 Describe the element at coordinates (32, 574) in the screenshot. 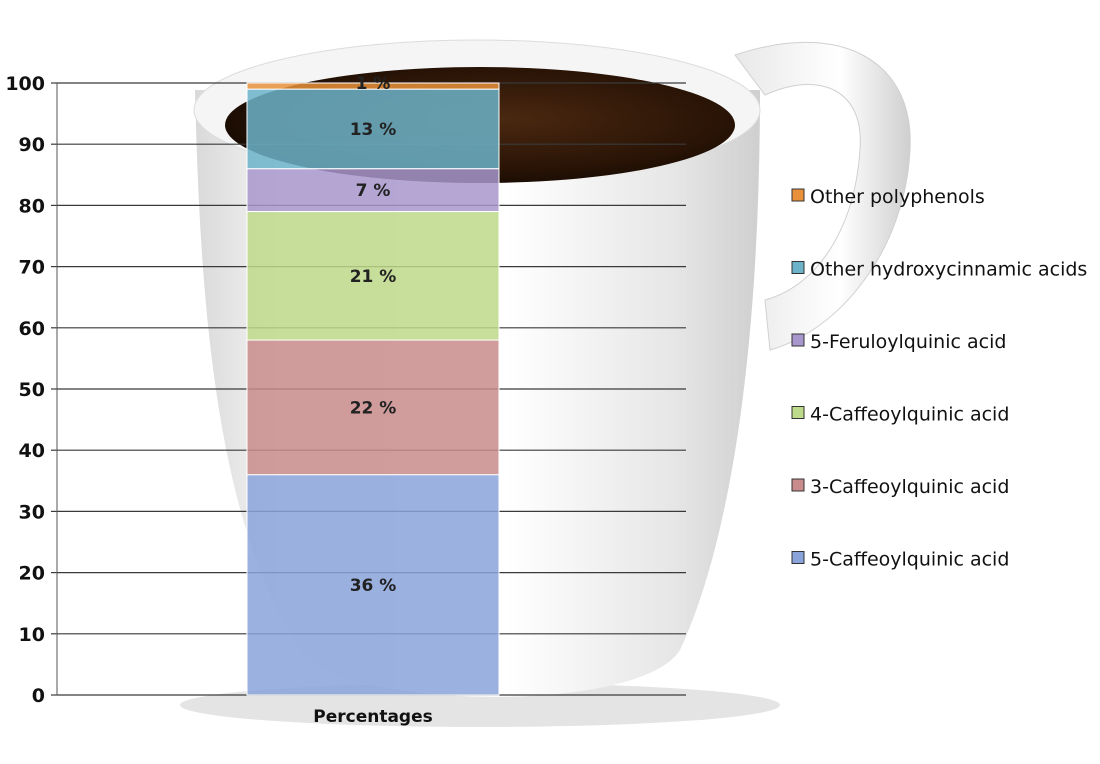

I see `y-tick-label: 20` at that location.